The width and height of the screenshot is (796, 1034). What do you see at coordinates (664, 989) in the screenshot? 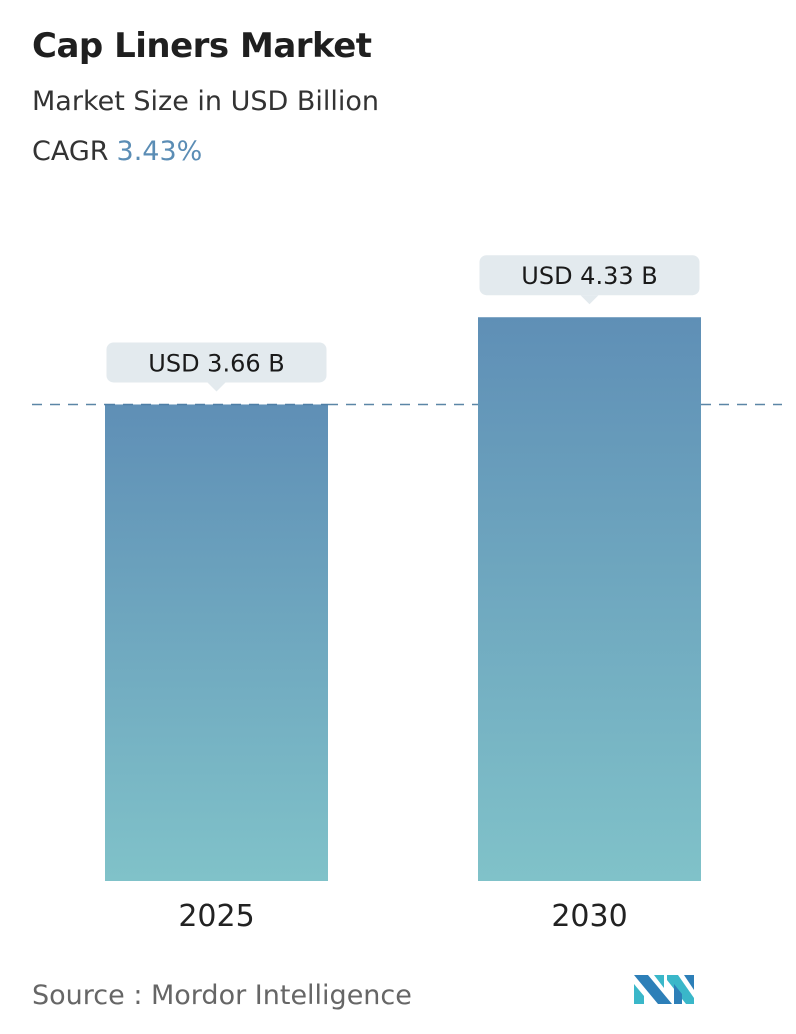
I see `mordor-logo` at bounding box center [664, 989].